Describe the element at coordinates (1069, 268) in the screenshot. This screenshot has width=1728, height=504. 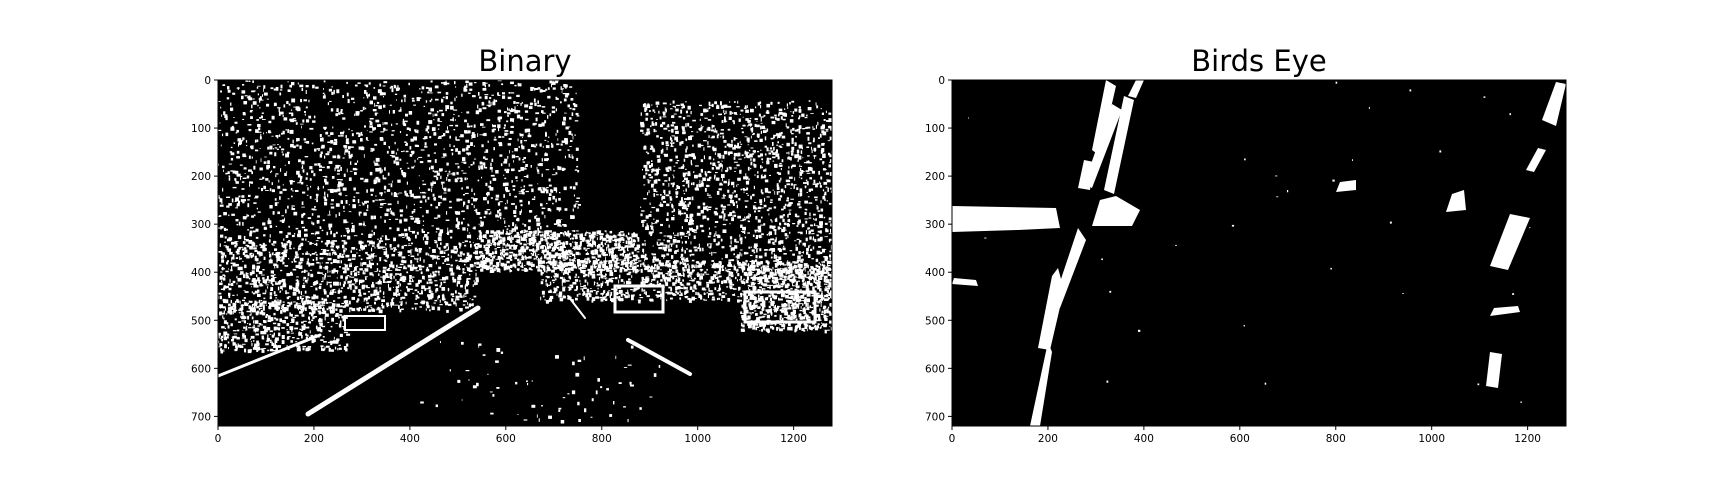
I see `left-lane-upper` at that location.